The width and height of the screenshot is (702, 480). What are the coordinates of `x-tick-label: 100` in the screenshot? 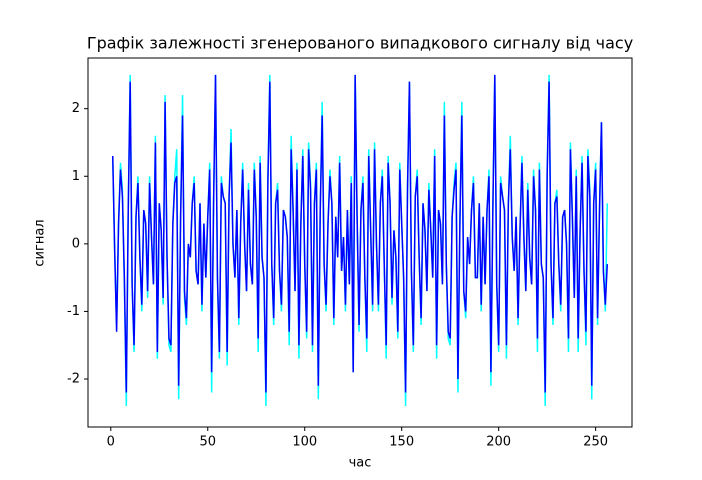 It's located at (304, 442).